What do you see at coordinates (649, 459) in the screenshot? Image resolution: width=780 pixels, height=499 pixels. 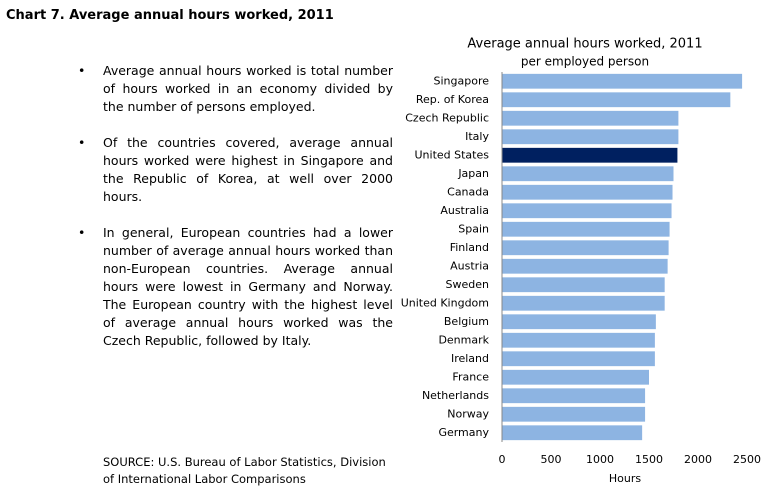 I see `x-tick-label: 1500` at bounding box center [649, 459].